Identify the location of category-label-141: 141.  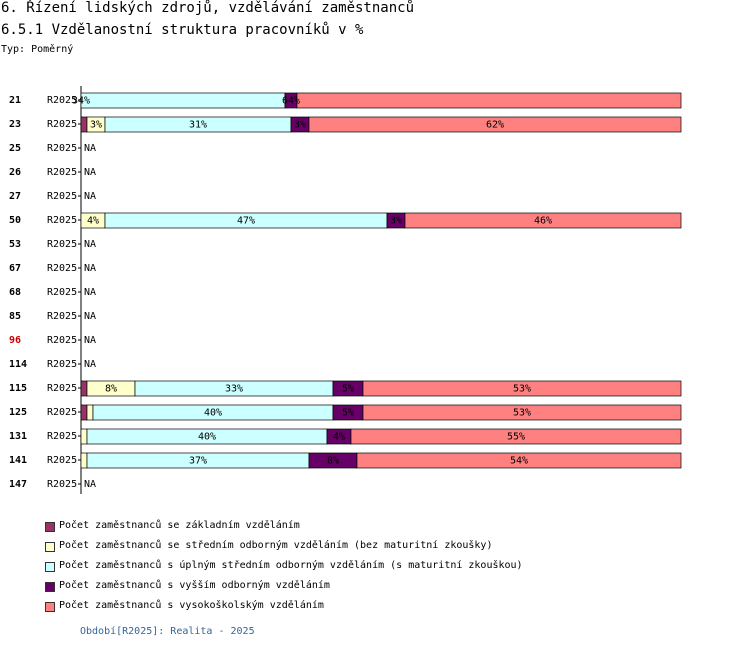
(18, 460).